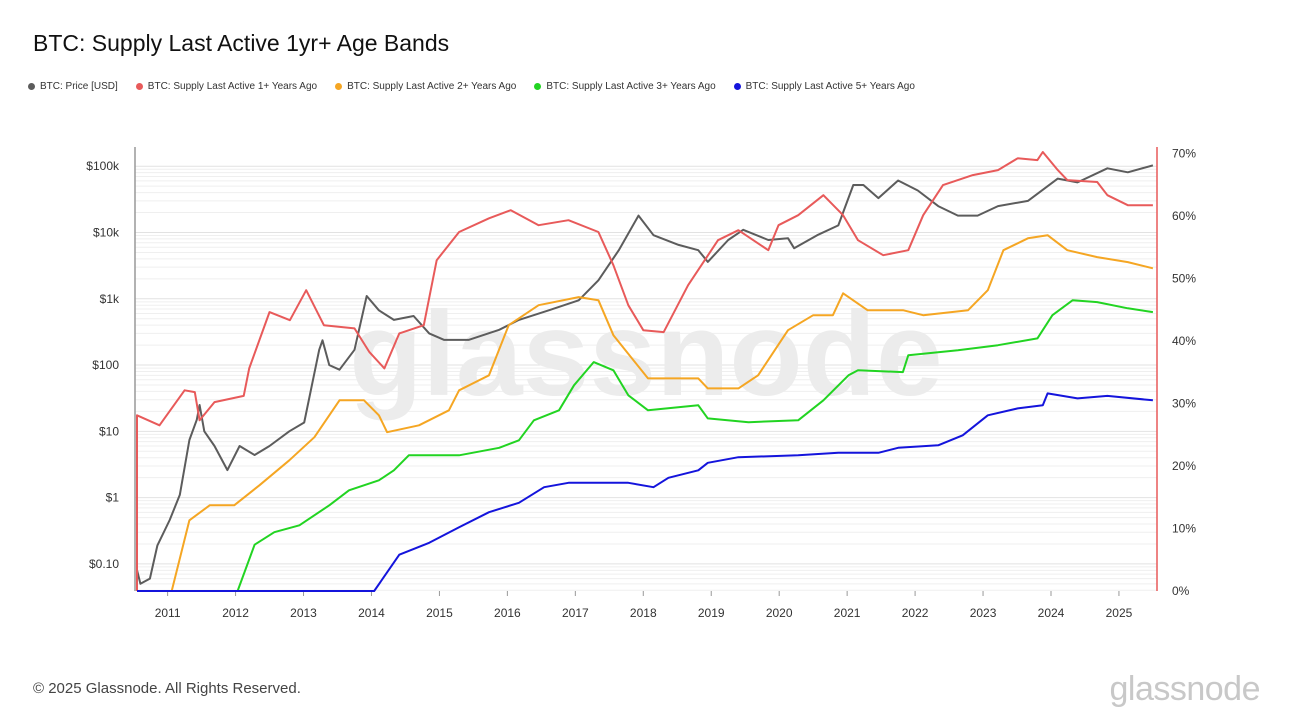 The height and width of the screenshot is (727, 1292). What do you see at coordinates (646, 354) in the screenshot?
I see `watermark: glassnode` at bounding box center [646, 354].